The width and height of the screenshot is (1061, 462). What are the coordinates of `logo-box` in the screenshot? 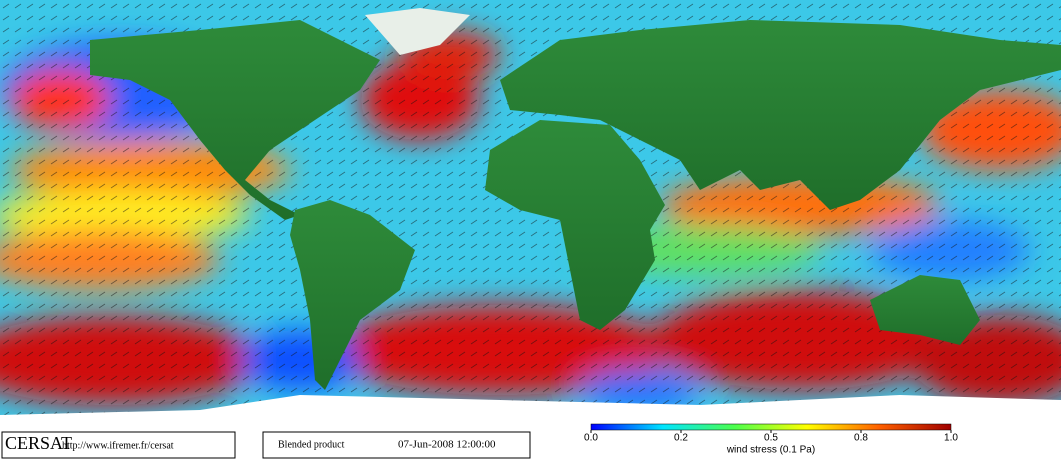 It's located at (118, 445).